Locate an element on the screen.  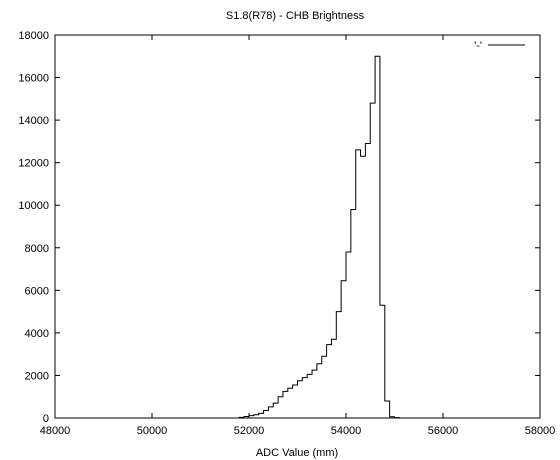
x-tick-label: 58000 is located at coordinates (540, 431).